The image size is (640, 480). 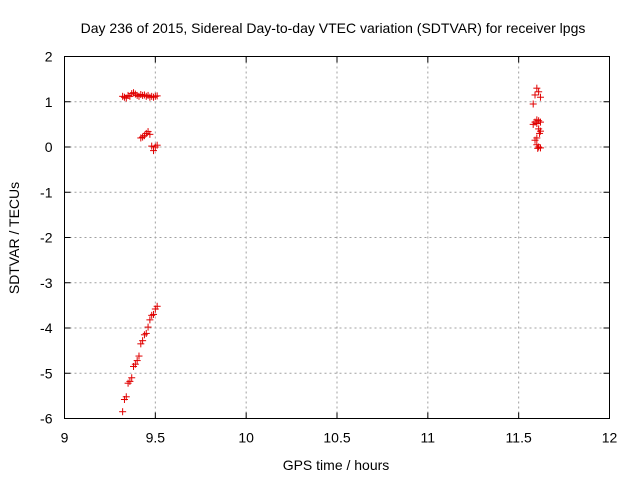 What do you see at coordinates (46, 373) in the screenshot?
I see `y-tick-label: -5` at bounding box center [46, 373].